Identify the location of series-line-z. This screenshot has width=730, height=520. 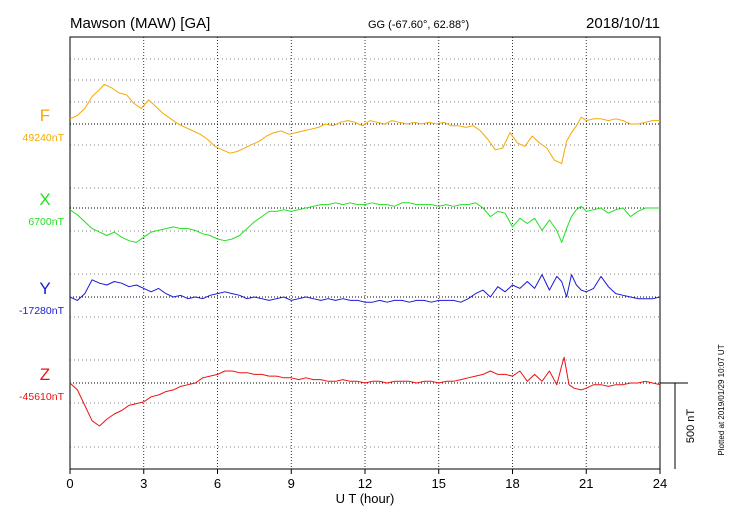
(365, 391).